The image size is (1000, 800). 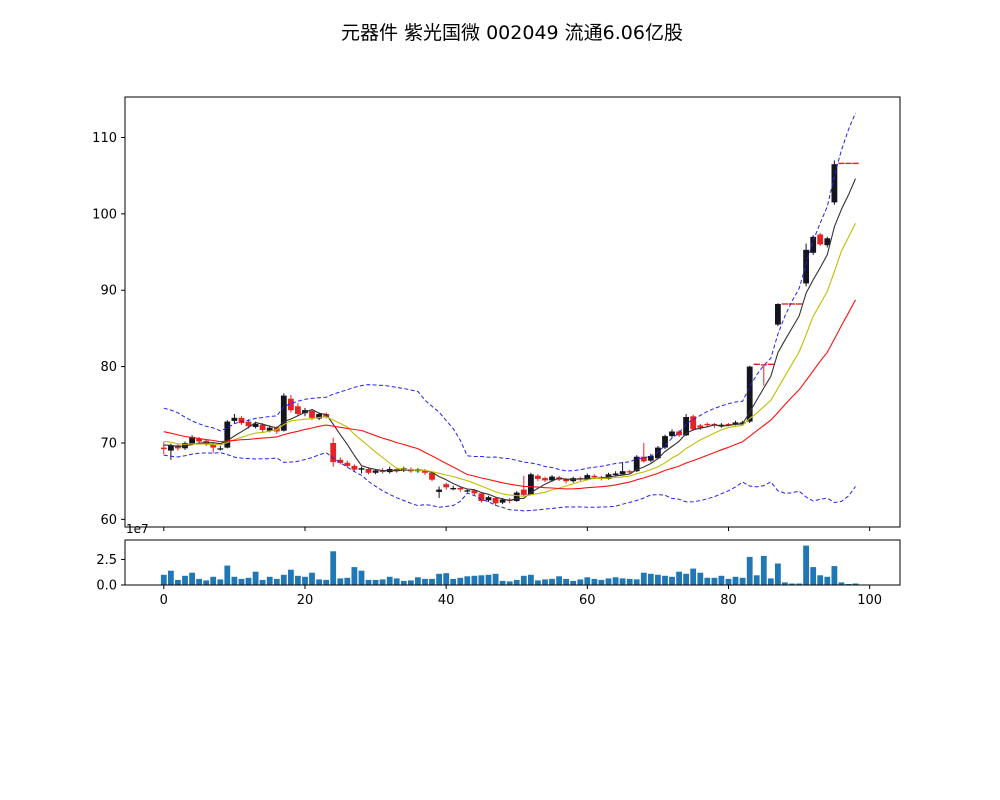 What do you see at coordinates (122, 558) in the screenshot?
I see `volume-axis: 0.0 2.5 1e7` at bounding box center [122, 558].